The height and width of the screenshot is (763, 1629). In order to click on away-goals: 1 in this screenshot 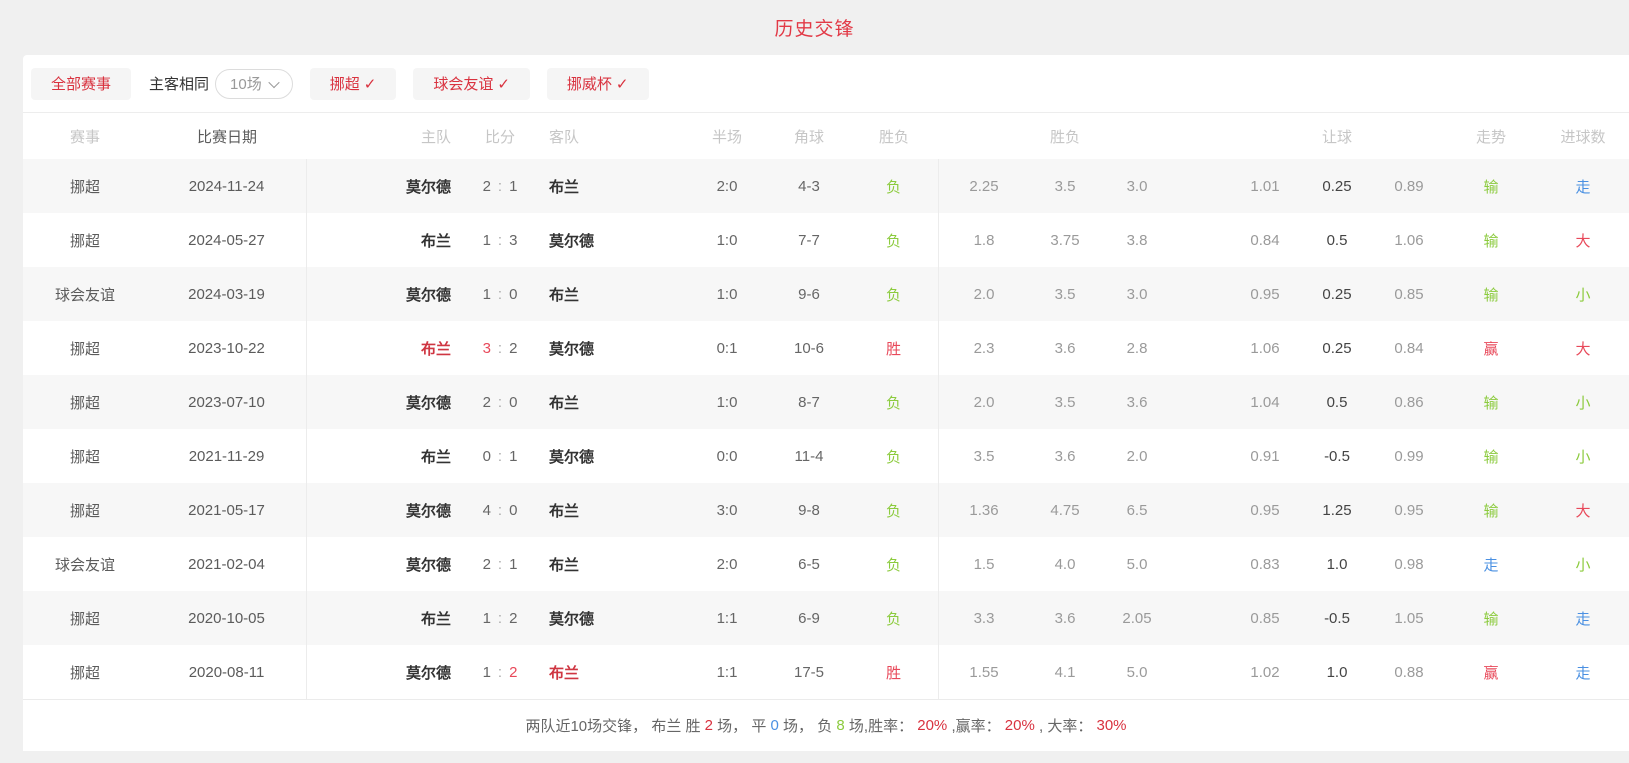, I will do `click(513, 186)`.